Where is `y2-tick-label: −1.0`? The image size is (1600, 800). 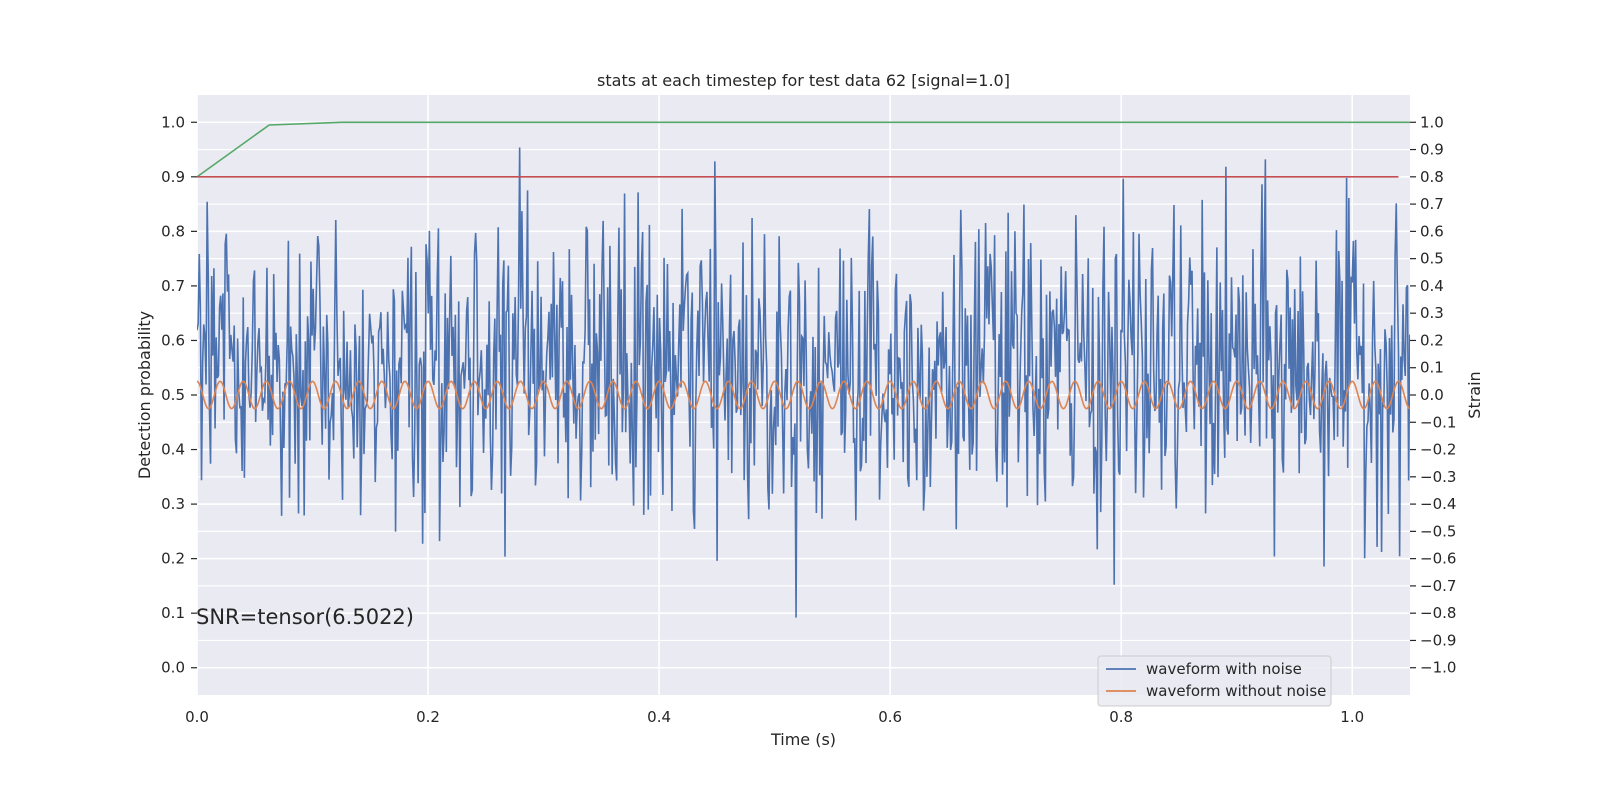
y2-tick-label: −1.0 is located at coordinates (1438, 668).